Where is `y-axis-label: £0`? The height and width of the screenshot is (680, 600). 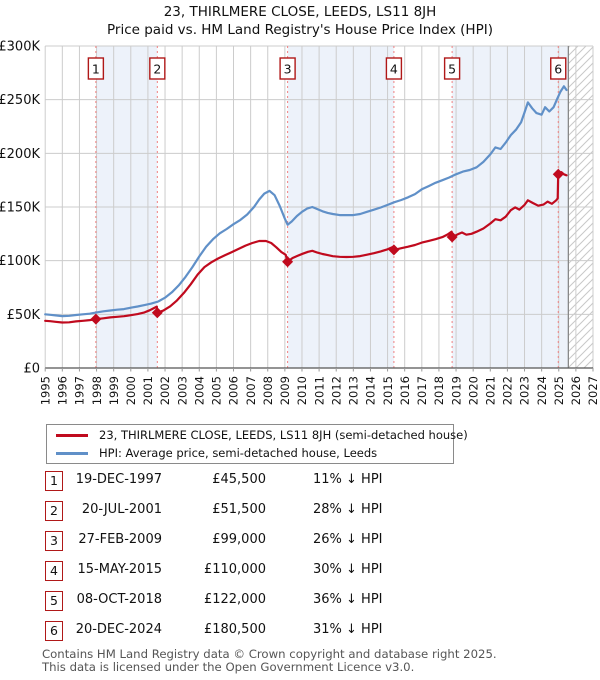 y-axis-label: £0 is located at coordinates (31, 369).